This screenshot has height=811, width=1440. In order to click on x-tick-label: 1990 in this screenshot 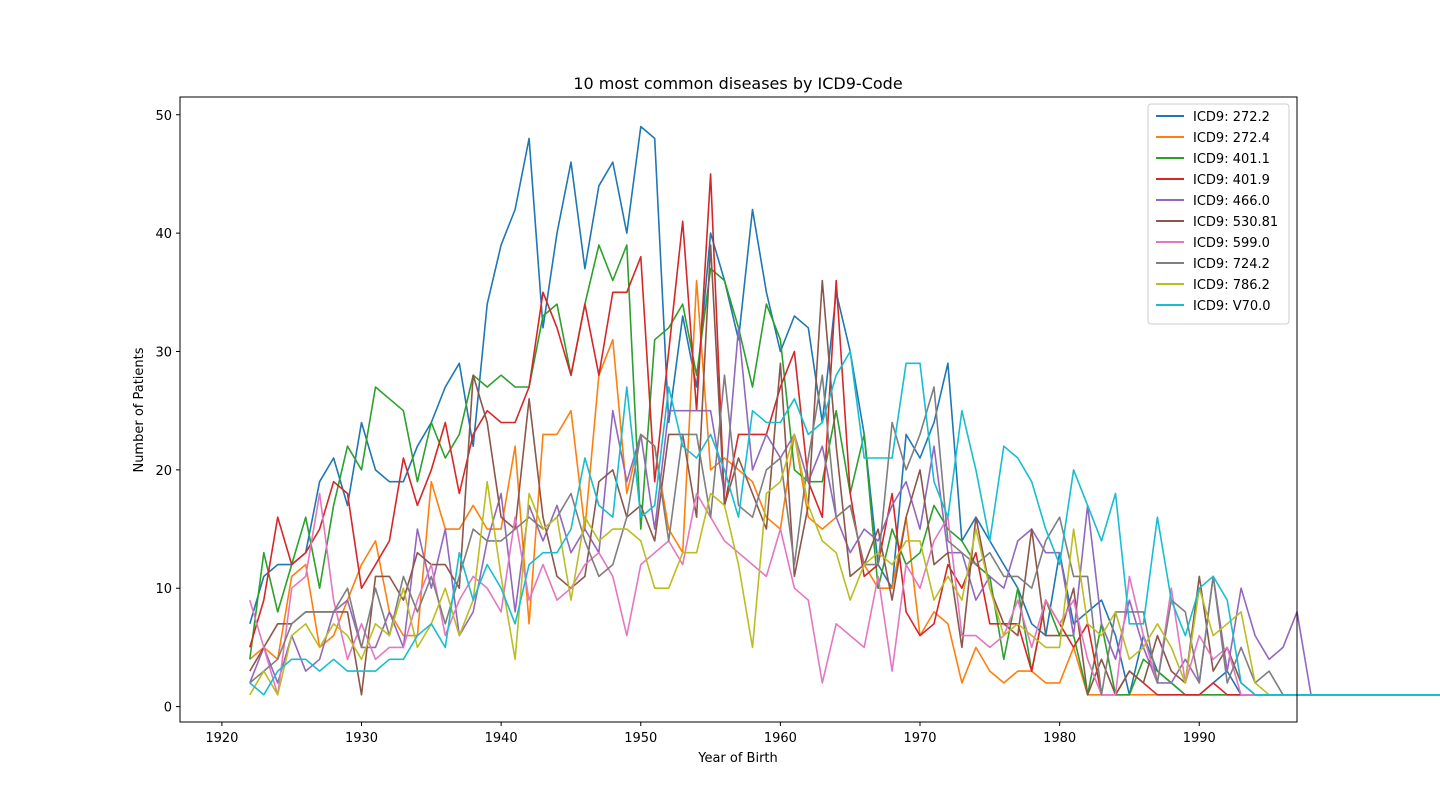, I will do `click(1199, 738)`.